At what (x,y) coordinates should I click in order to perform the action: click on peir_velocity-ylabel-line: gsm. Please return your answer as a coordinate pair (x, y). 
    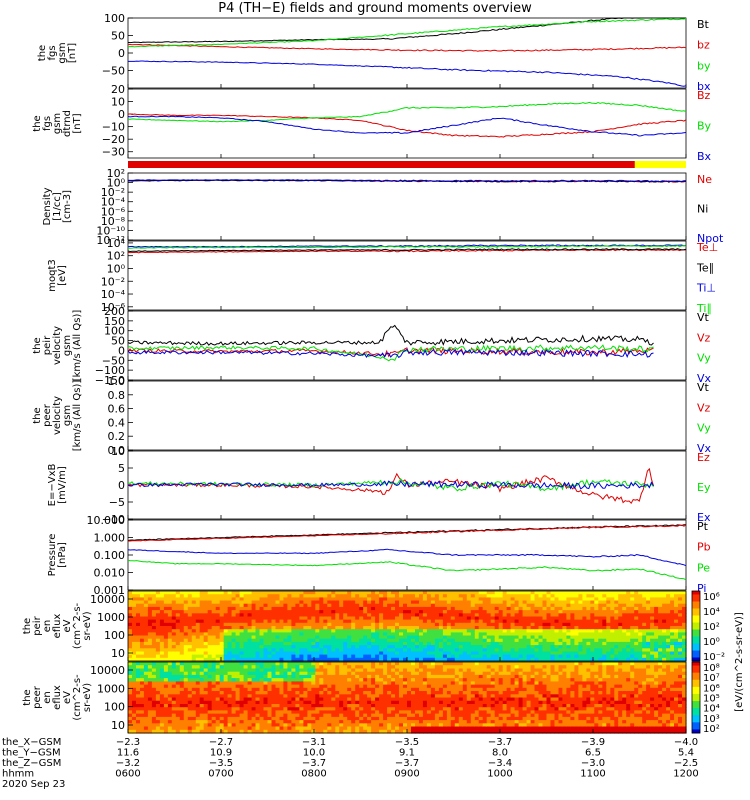
    Looking at the image, I should click on (67, 345).